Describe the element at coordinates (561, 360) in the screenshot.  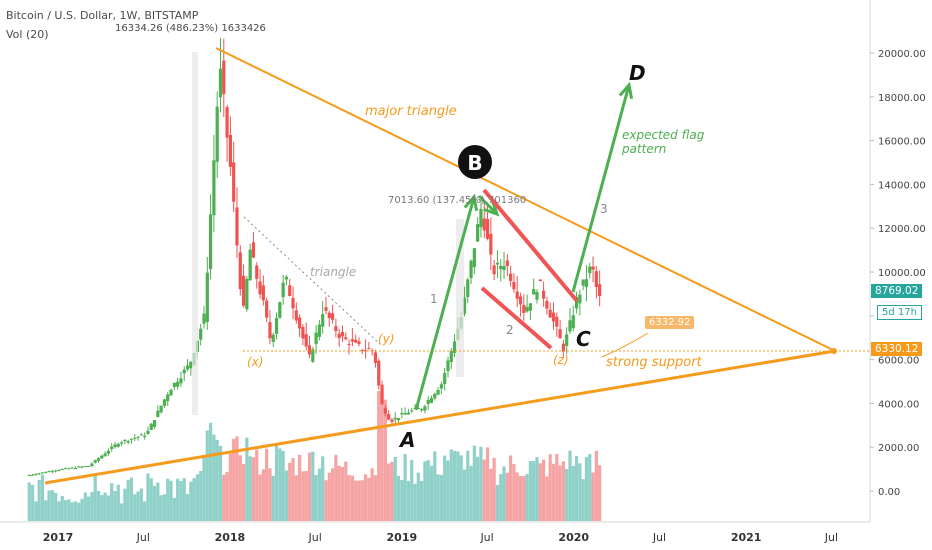
I see `label-z: (z)` at that location.